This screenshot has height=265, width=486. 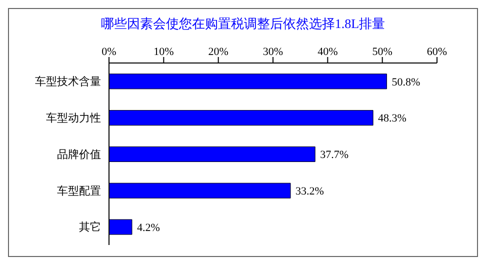 I want to click on x-tick-label: 60%, so click(x=437, y=52).